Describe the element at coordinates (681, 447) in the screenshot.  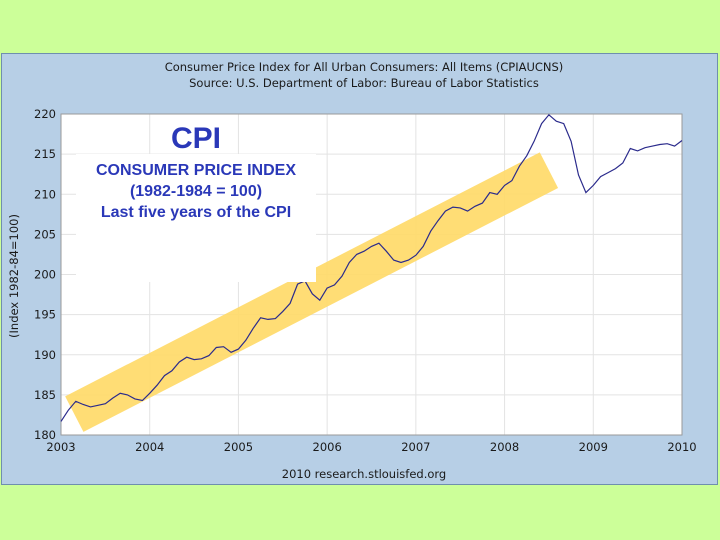
I see `x-tick-label: 2010` at that location.